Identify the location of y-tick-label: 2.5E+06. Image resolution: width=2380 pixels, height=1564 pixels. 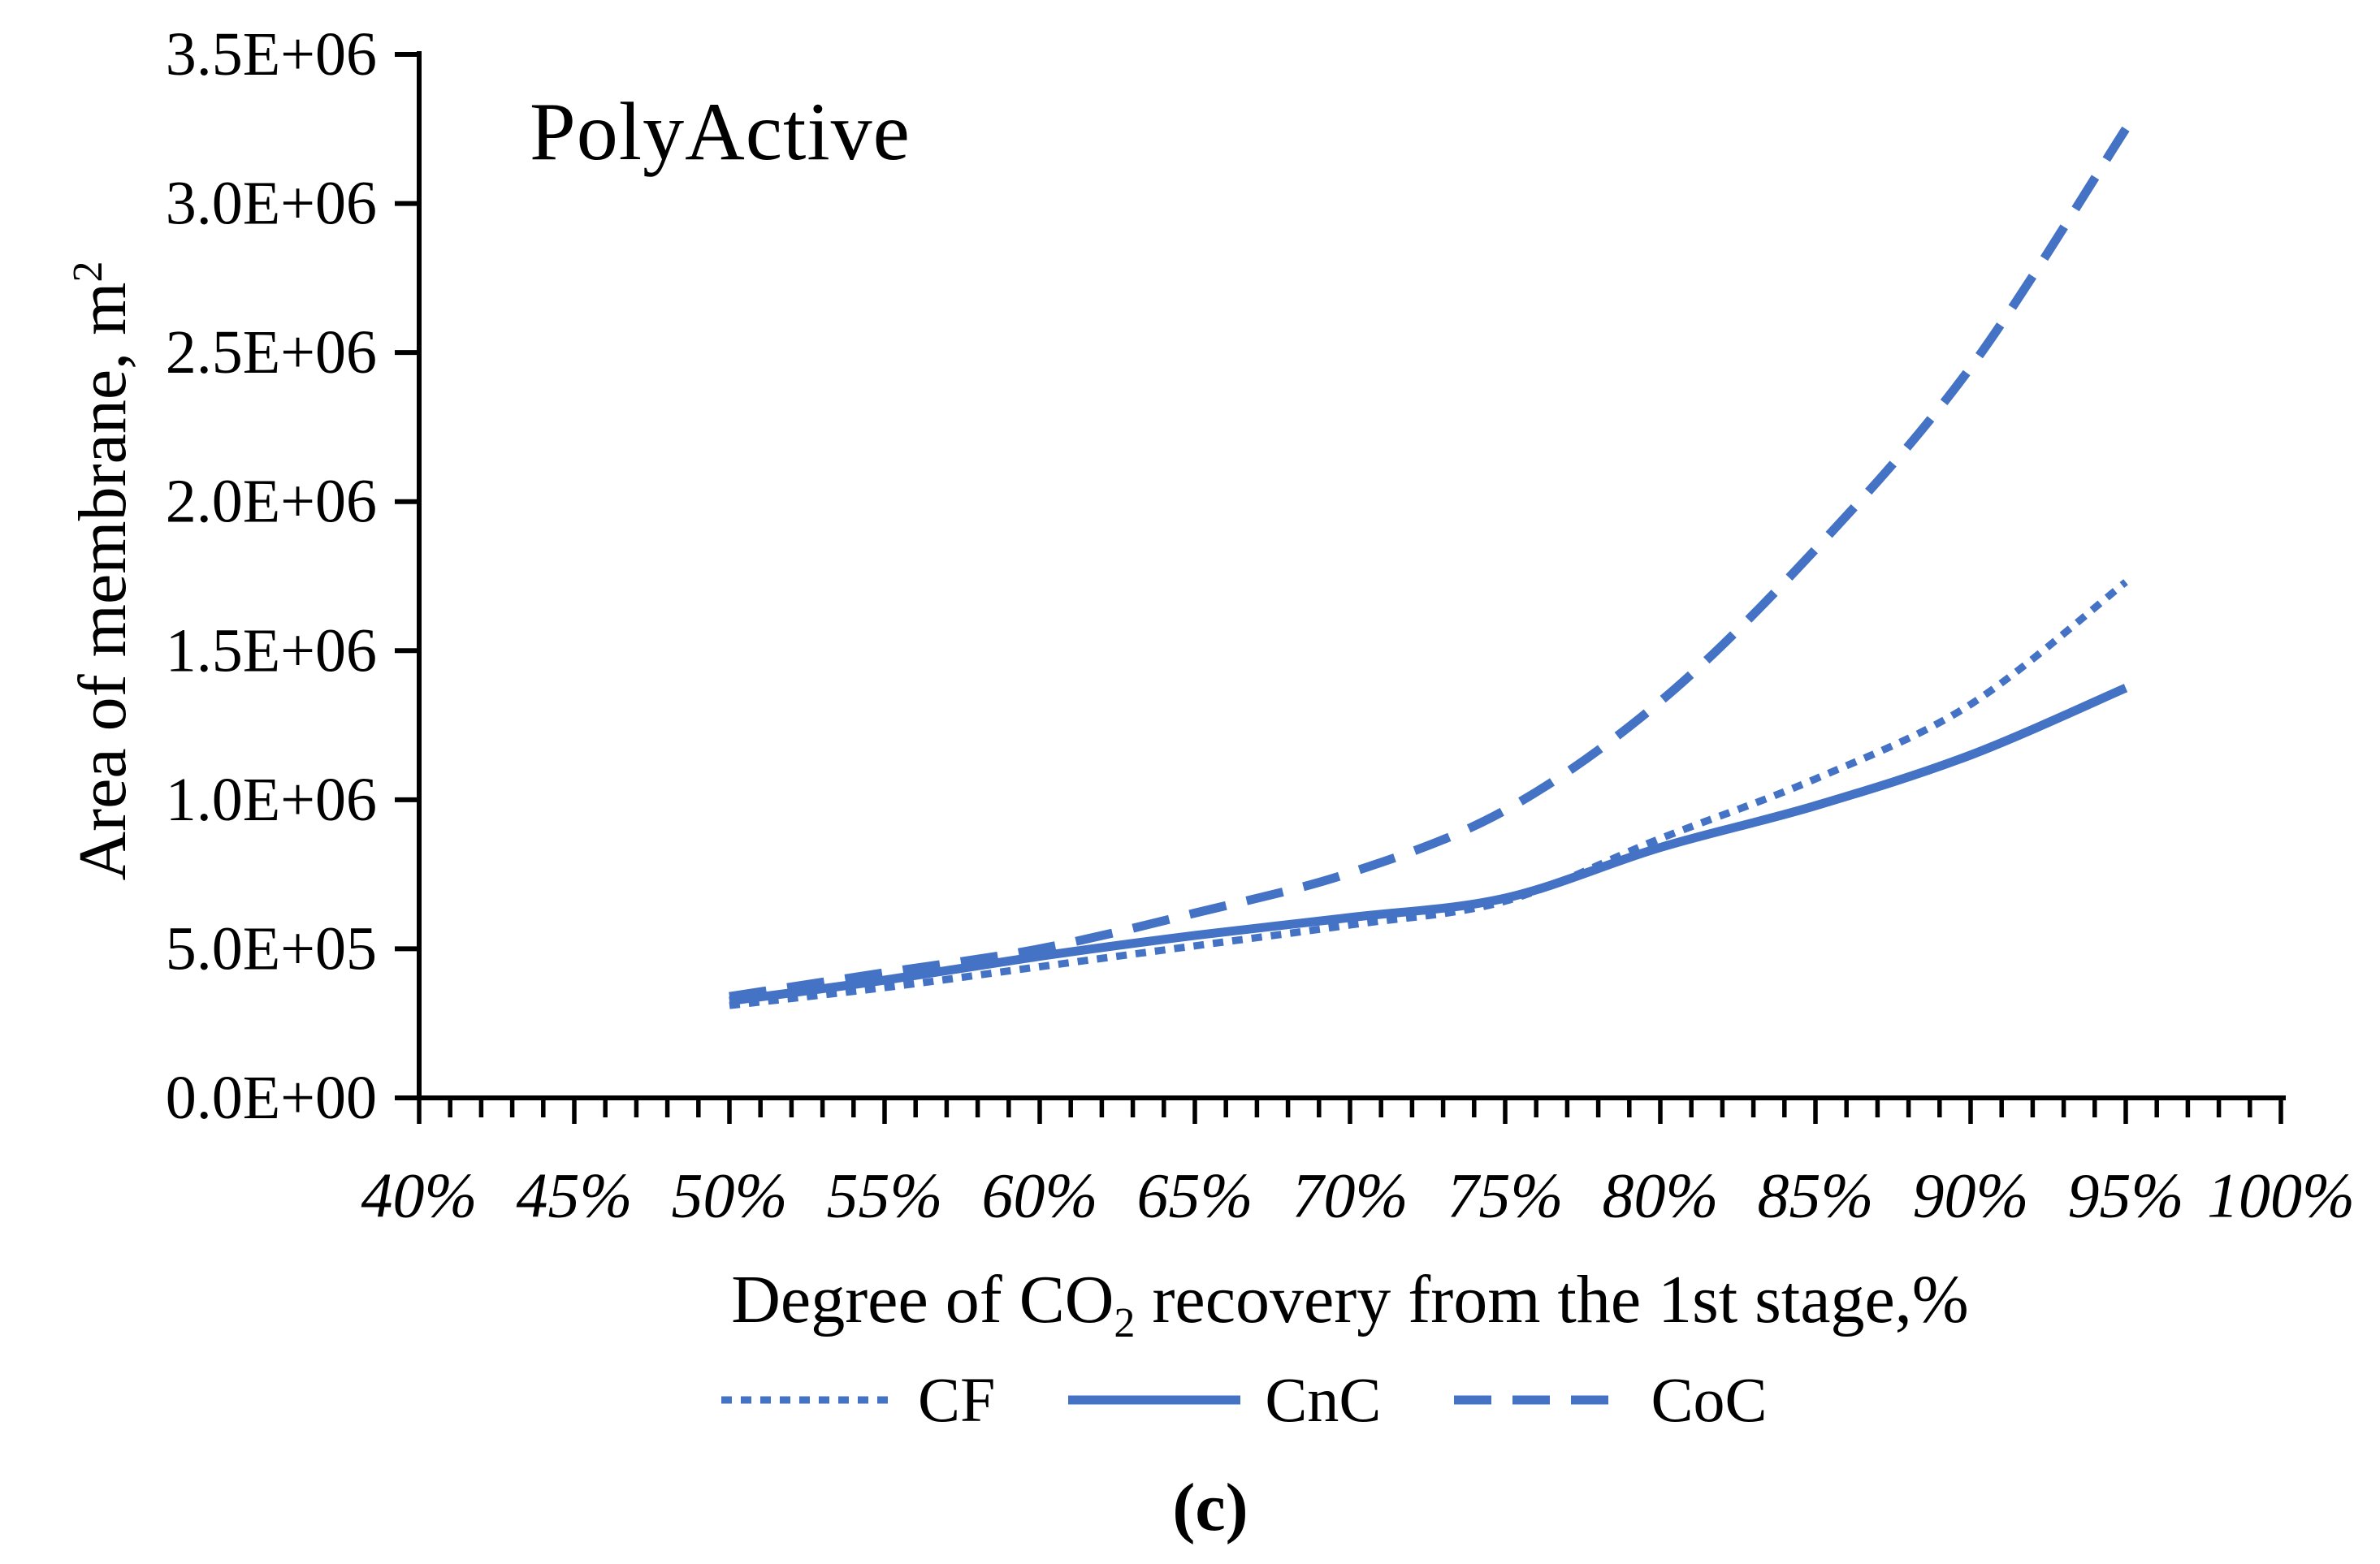
(271, 352).